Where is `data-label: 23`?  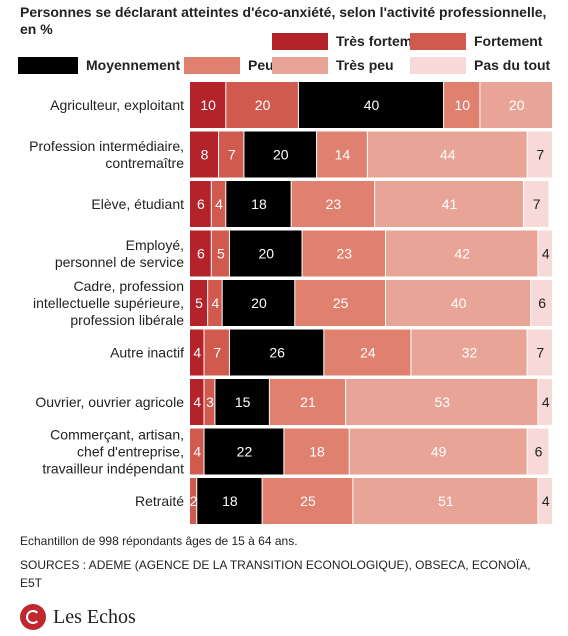
data-label: 23 is located at coordinates (334, 204).